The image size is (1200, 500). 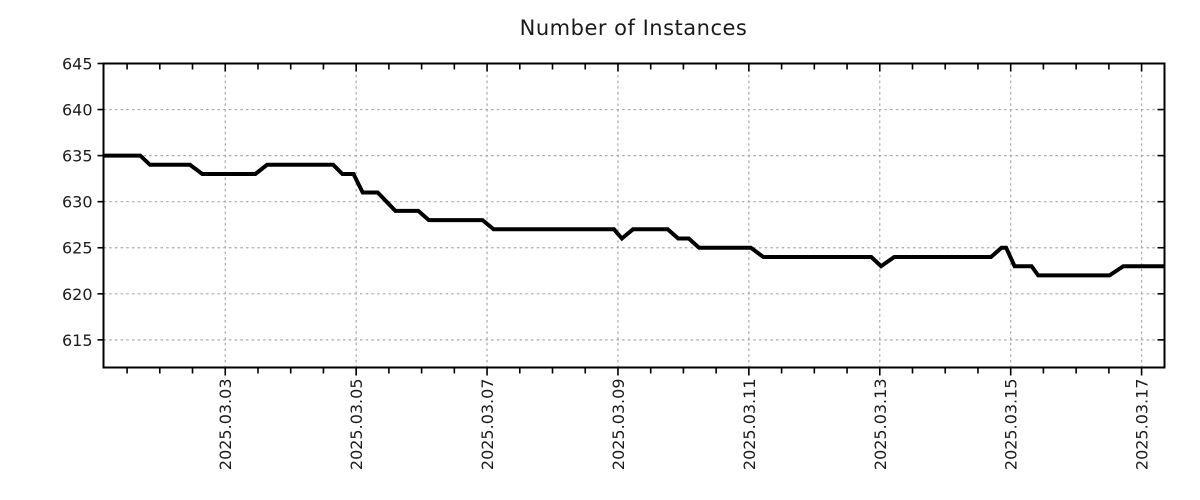 I want to click on y-tick-label: 625, so click(x=77, y=248).